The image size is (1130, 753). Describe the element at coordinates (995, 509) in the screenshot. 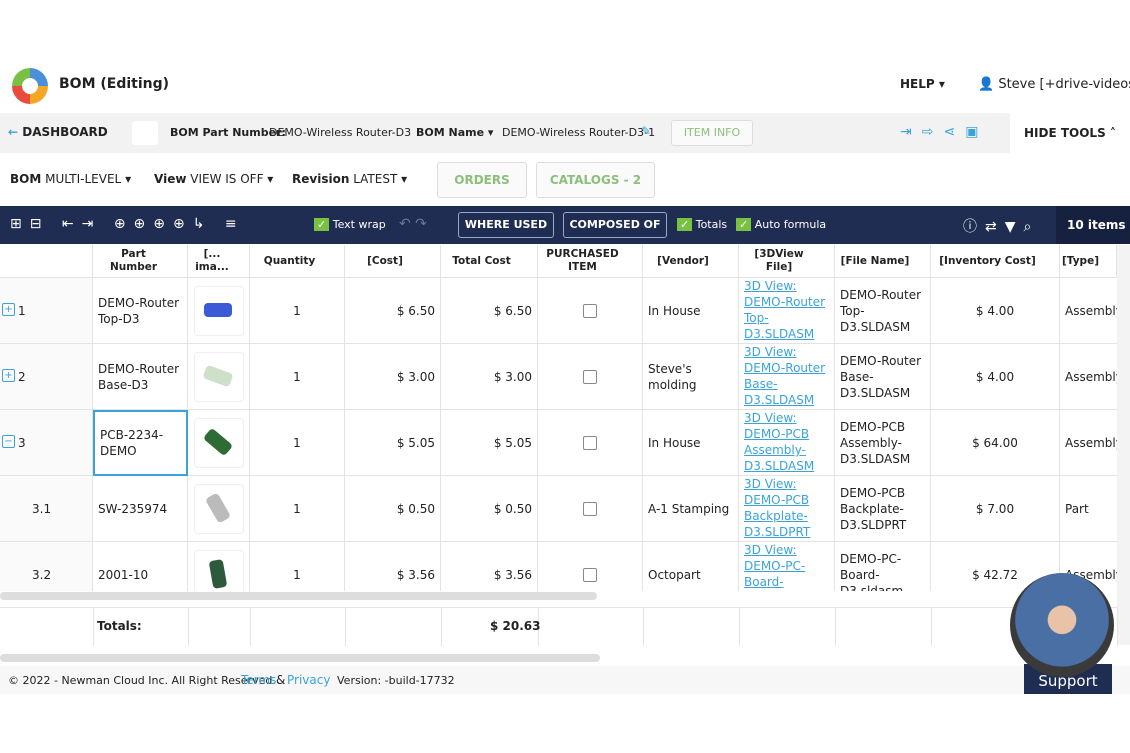

I see `inventory-cost: $ 7.00` at that location.